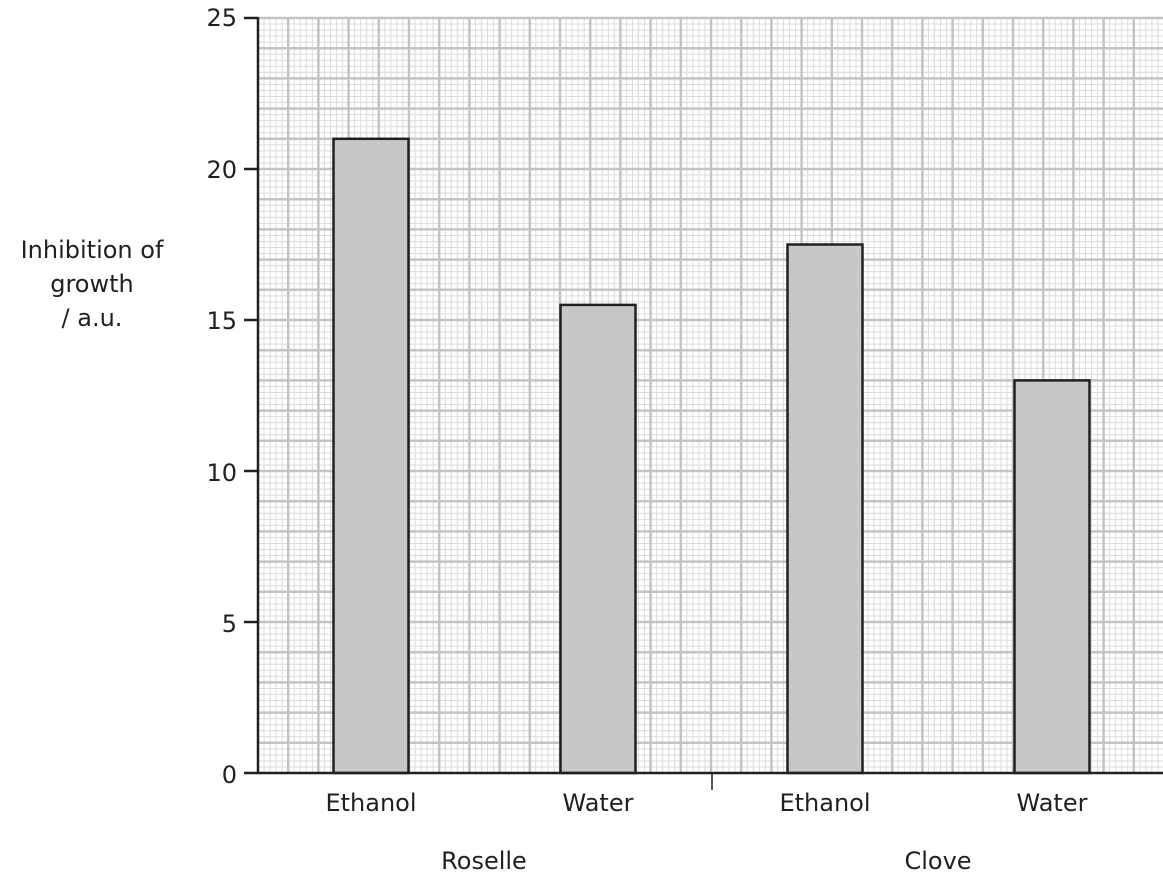 The width and height of the screenshot is (1163, 883). Describe the element at coordinates (484, 861) in the screenshot. I see `group-label-roselle: Roselle` at that location.